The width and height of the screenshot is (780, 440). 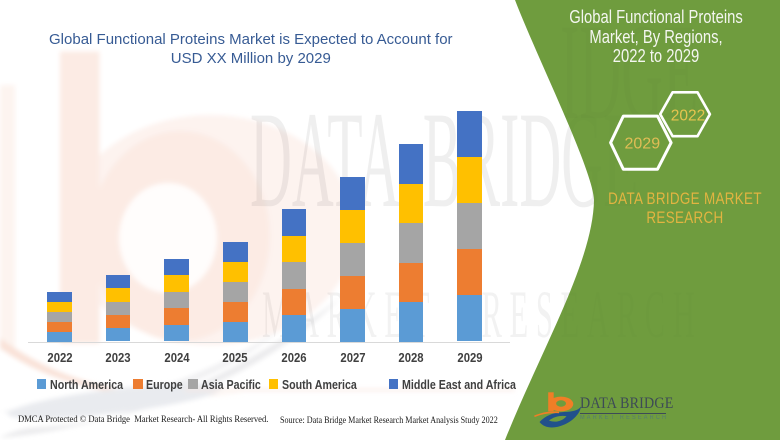 What do you see at coordinates (688, 116) in the screenshot?
I see `svg-text: 2022` at bounding box center [688, 116].